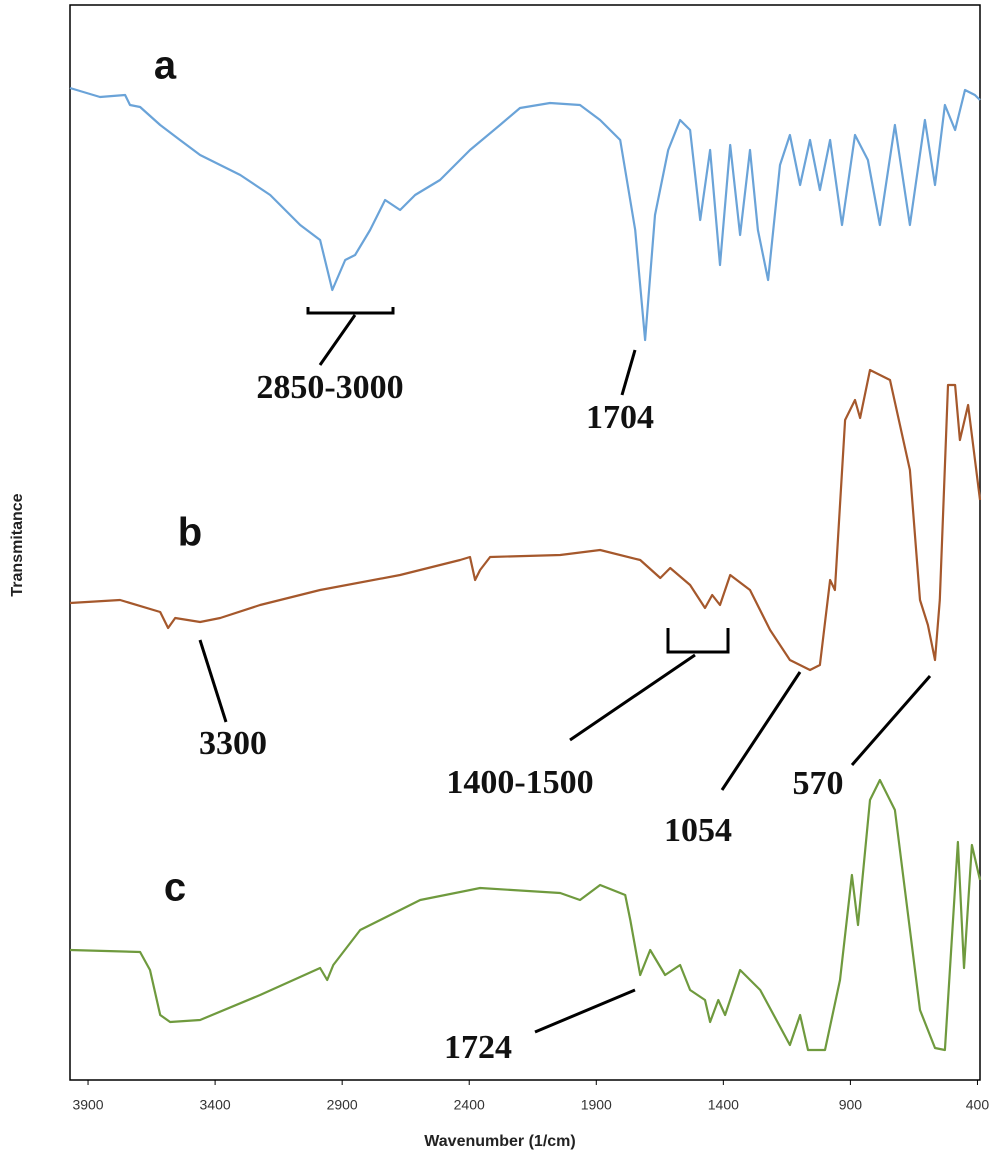 The height and width of the screenshot is (1162, 1000). What do you see at coordinates (469, 1105) in the screenshot?
I see `x-tick-label: 2400` at bounding box center [469, 1105].